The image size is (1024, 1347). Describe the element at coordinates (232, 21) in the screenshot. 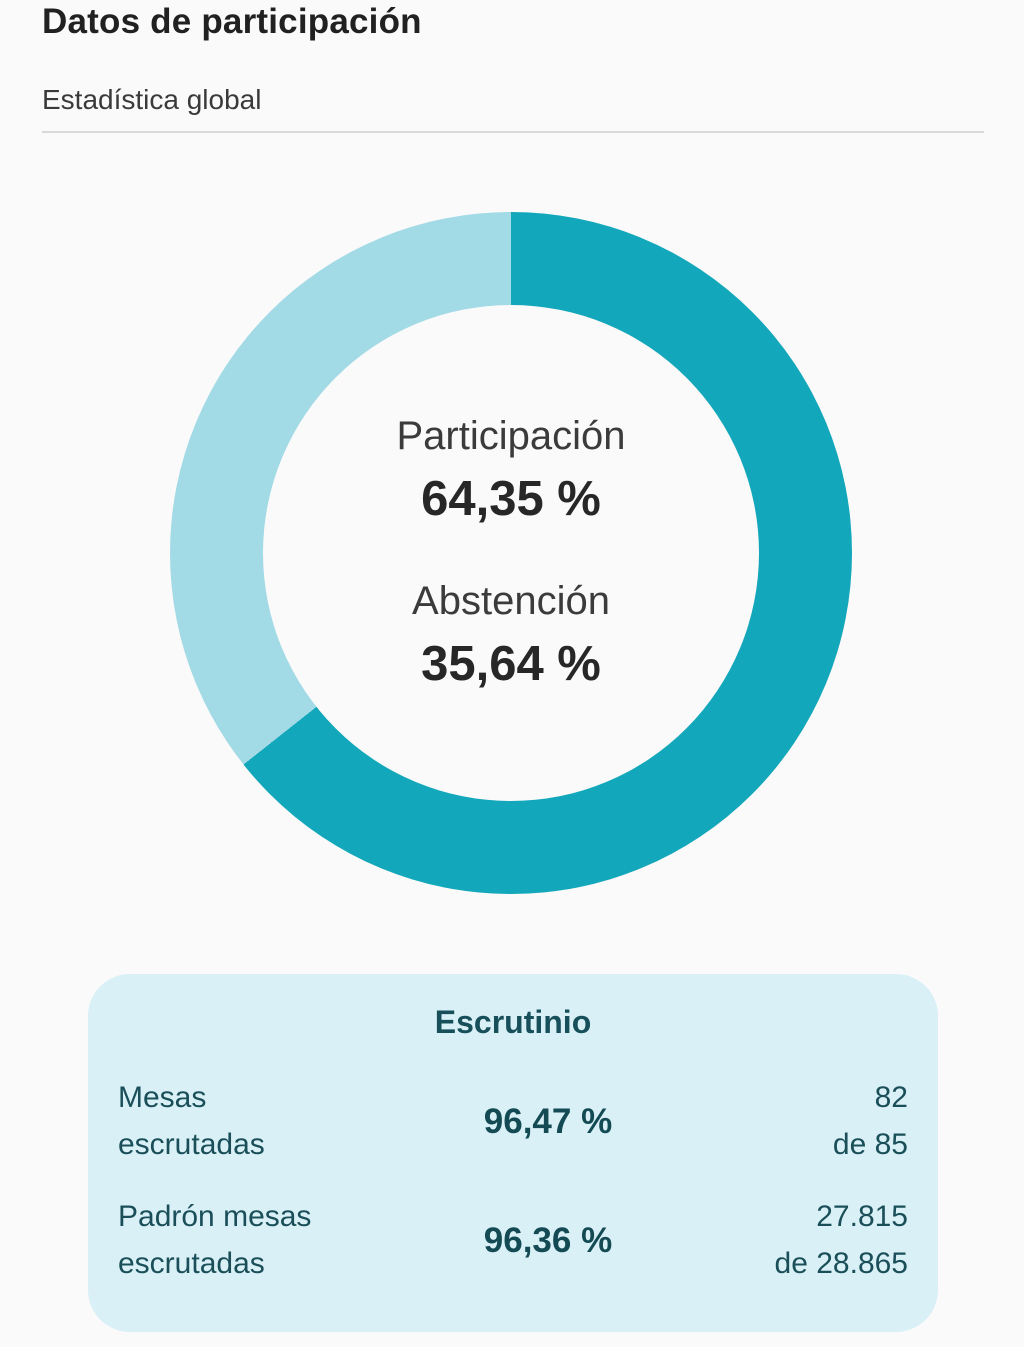

I see `page-title: Datos de participación` at that location.